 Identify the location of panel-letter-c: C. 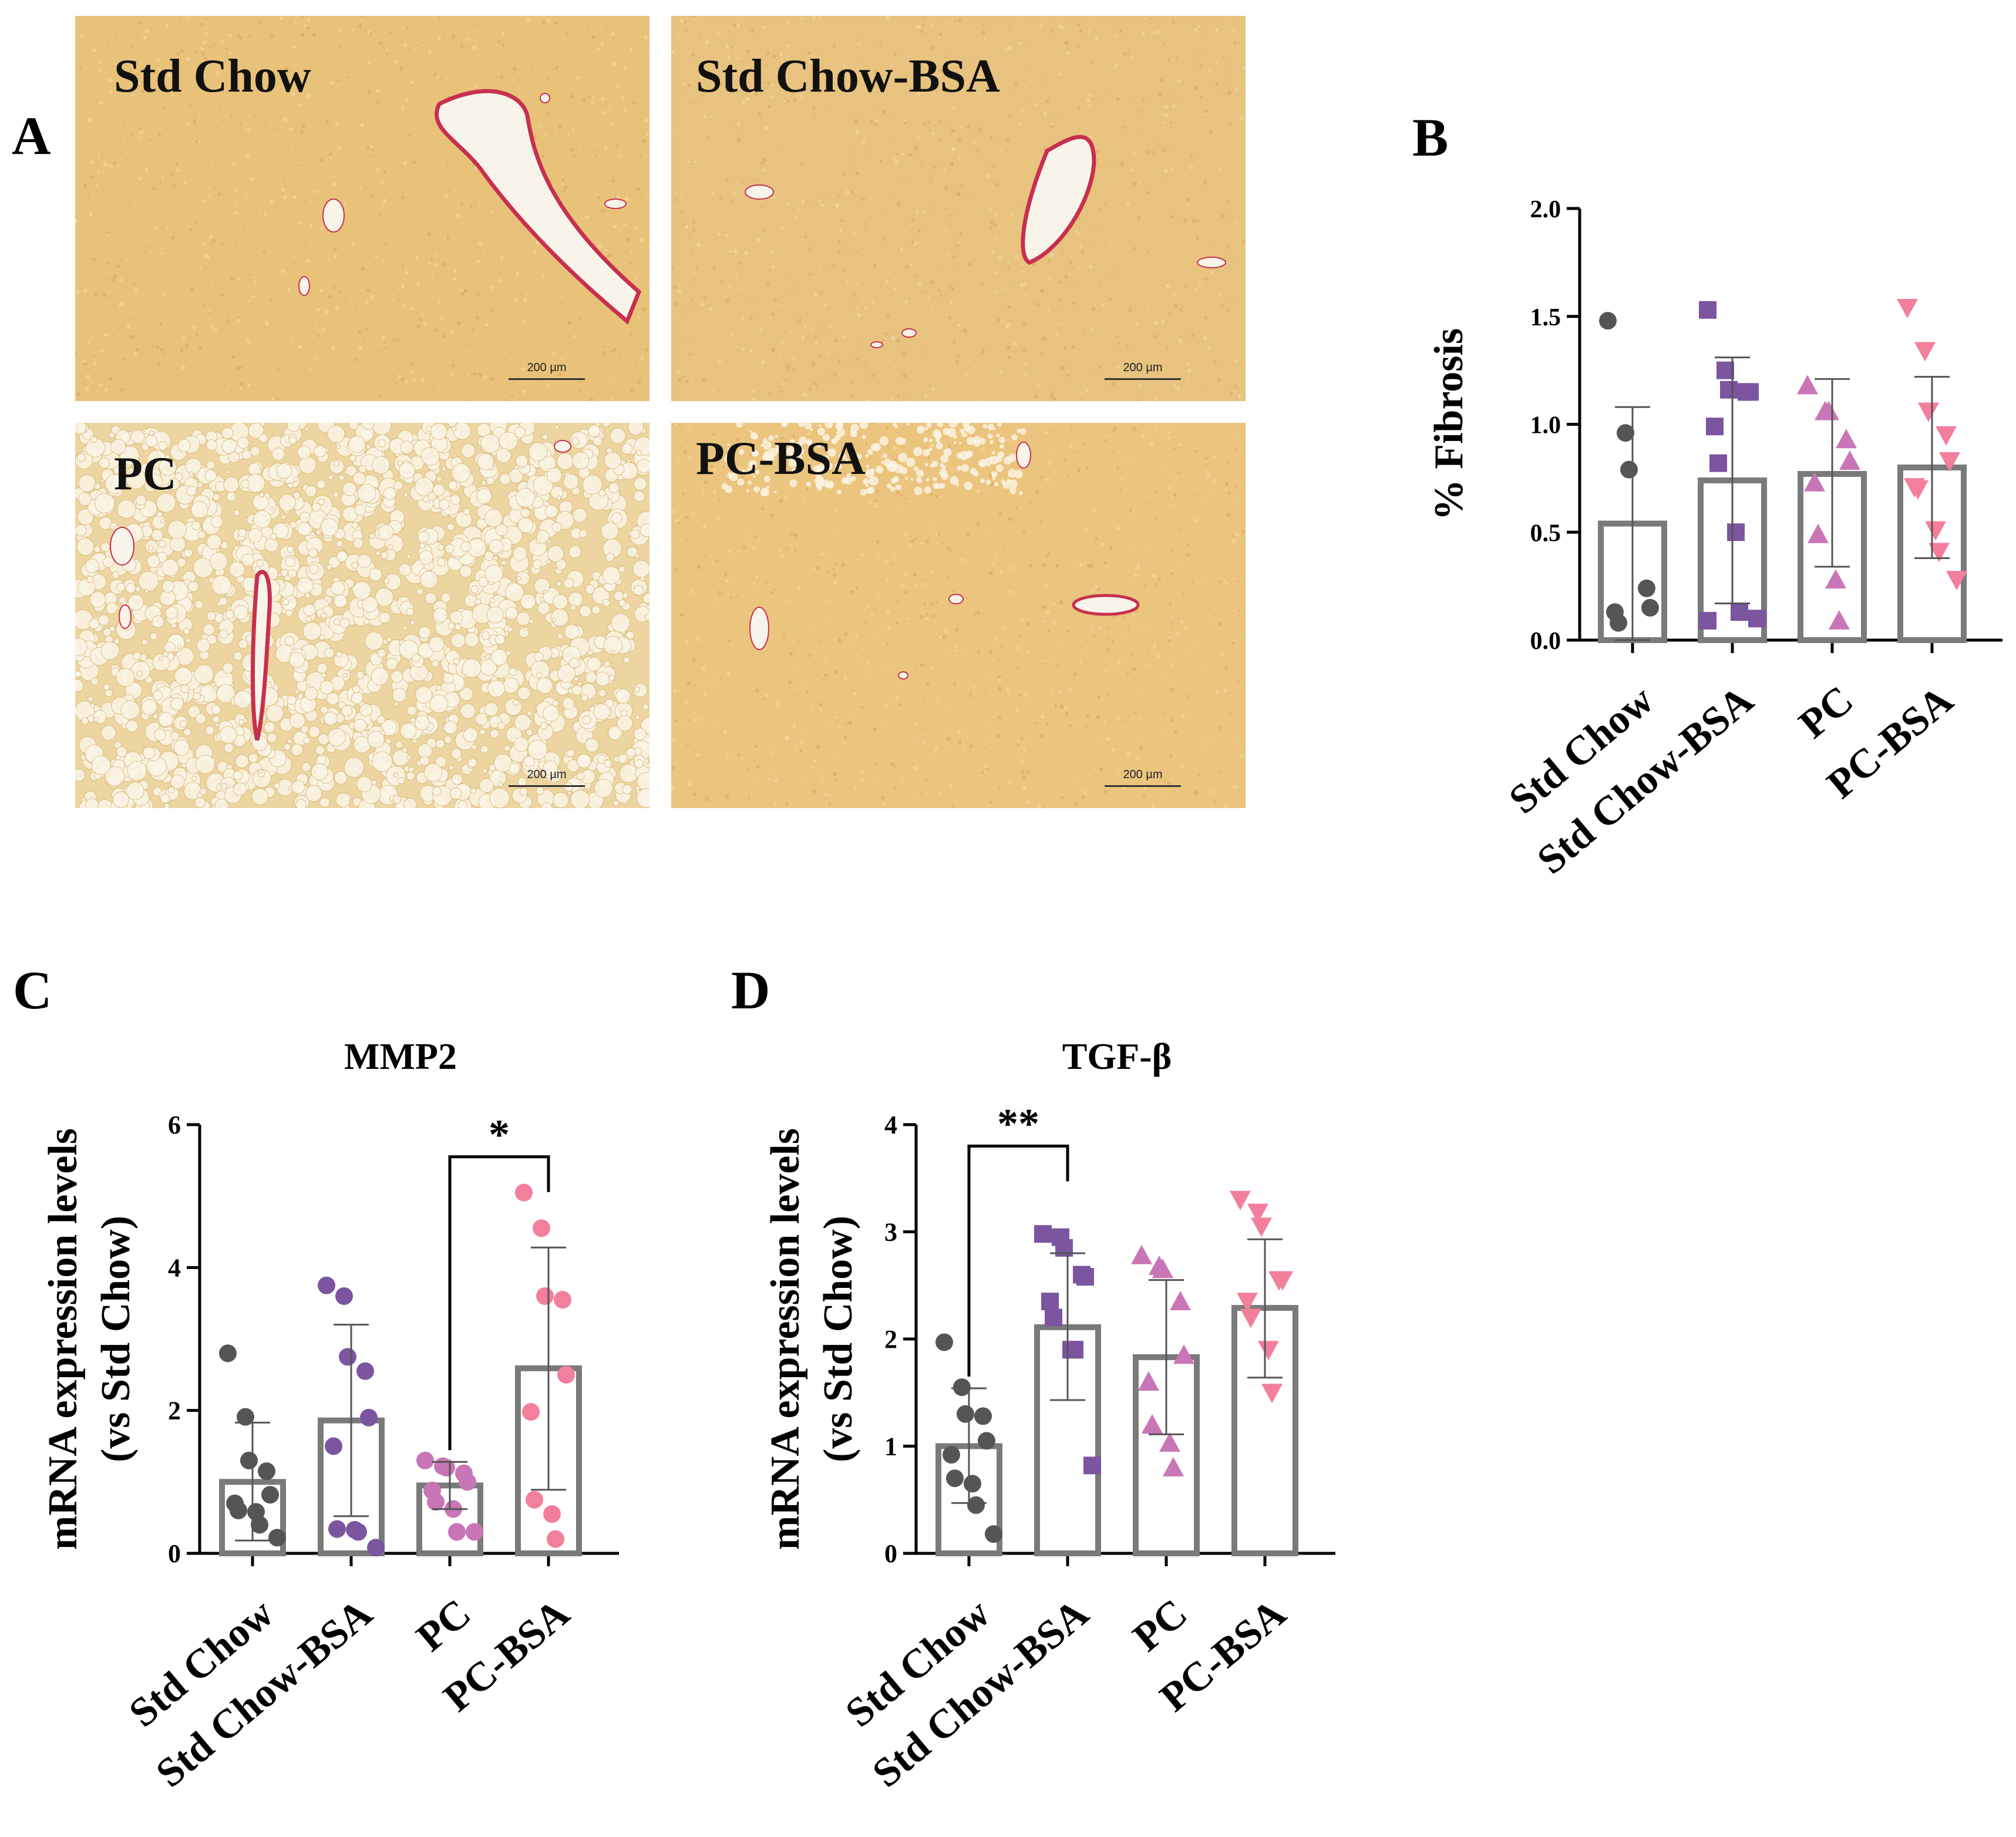
(32, 990).